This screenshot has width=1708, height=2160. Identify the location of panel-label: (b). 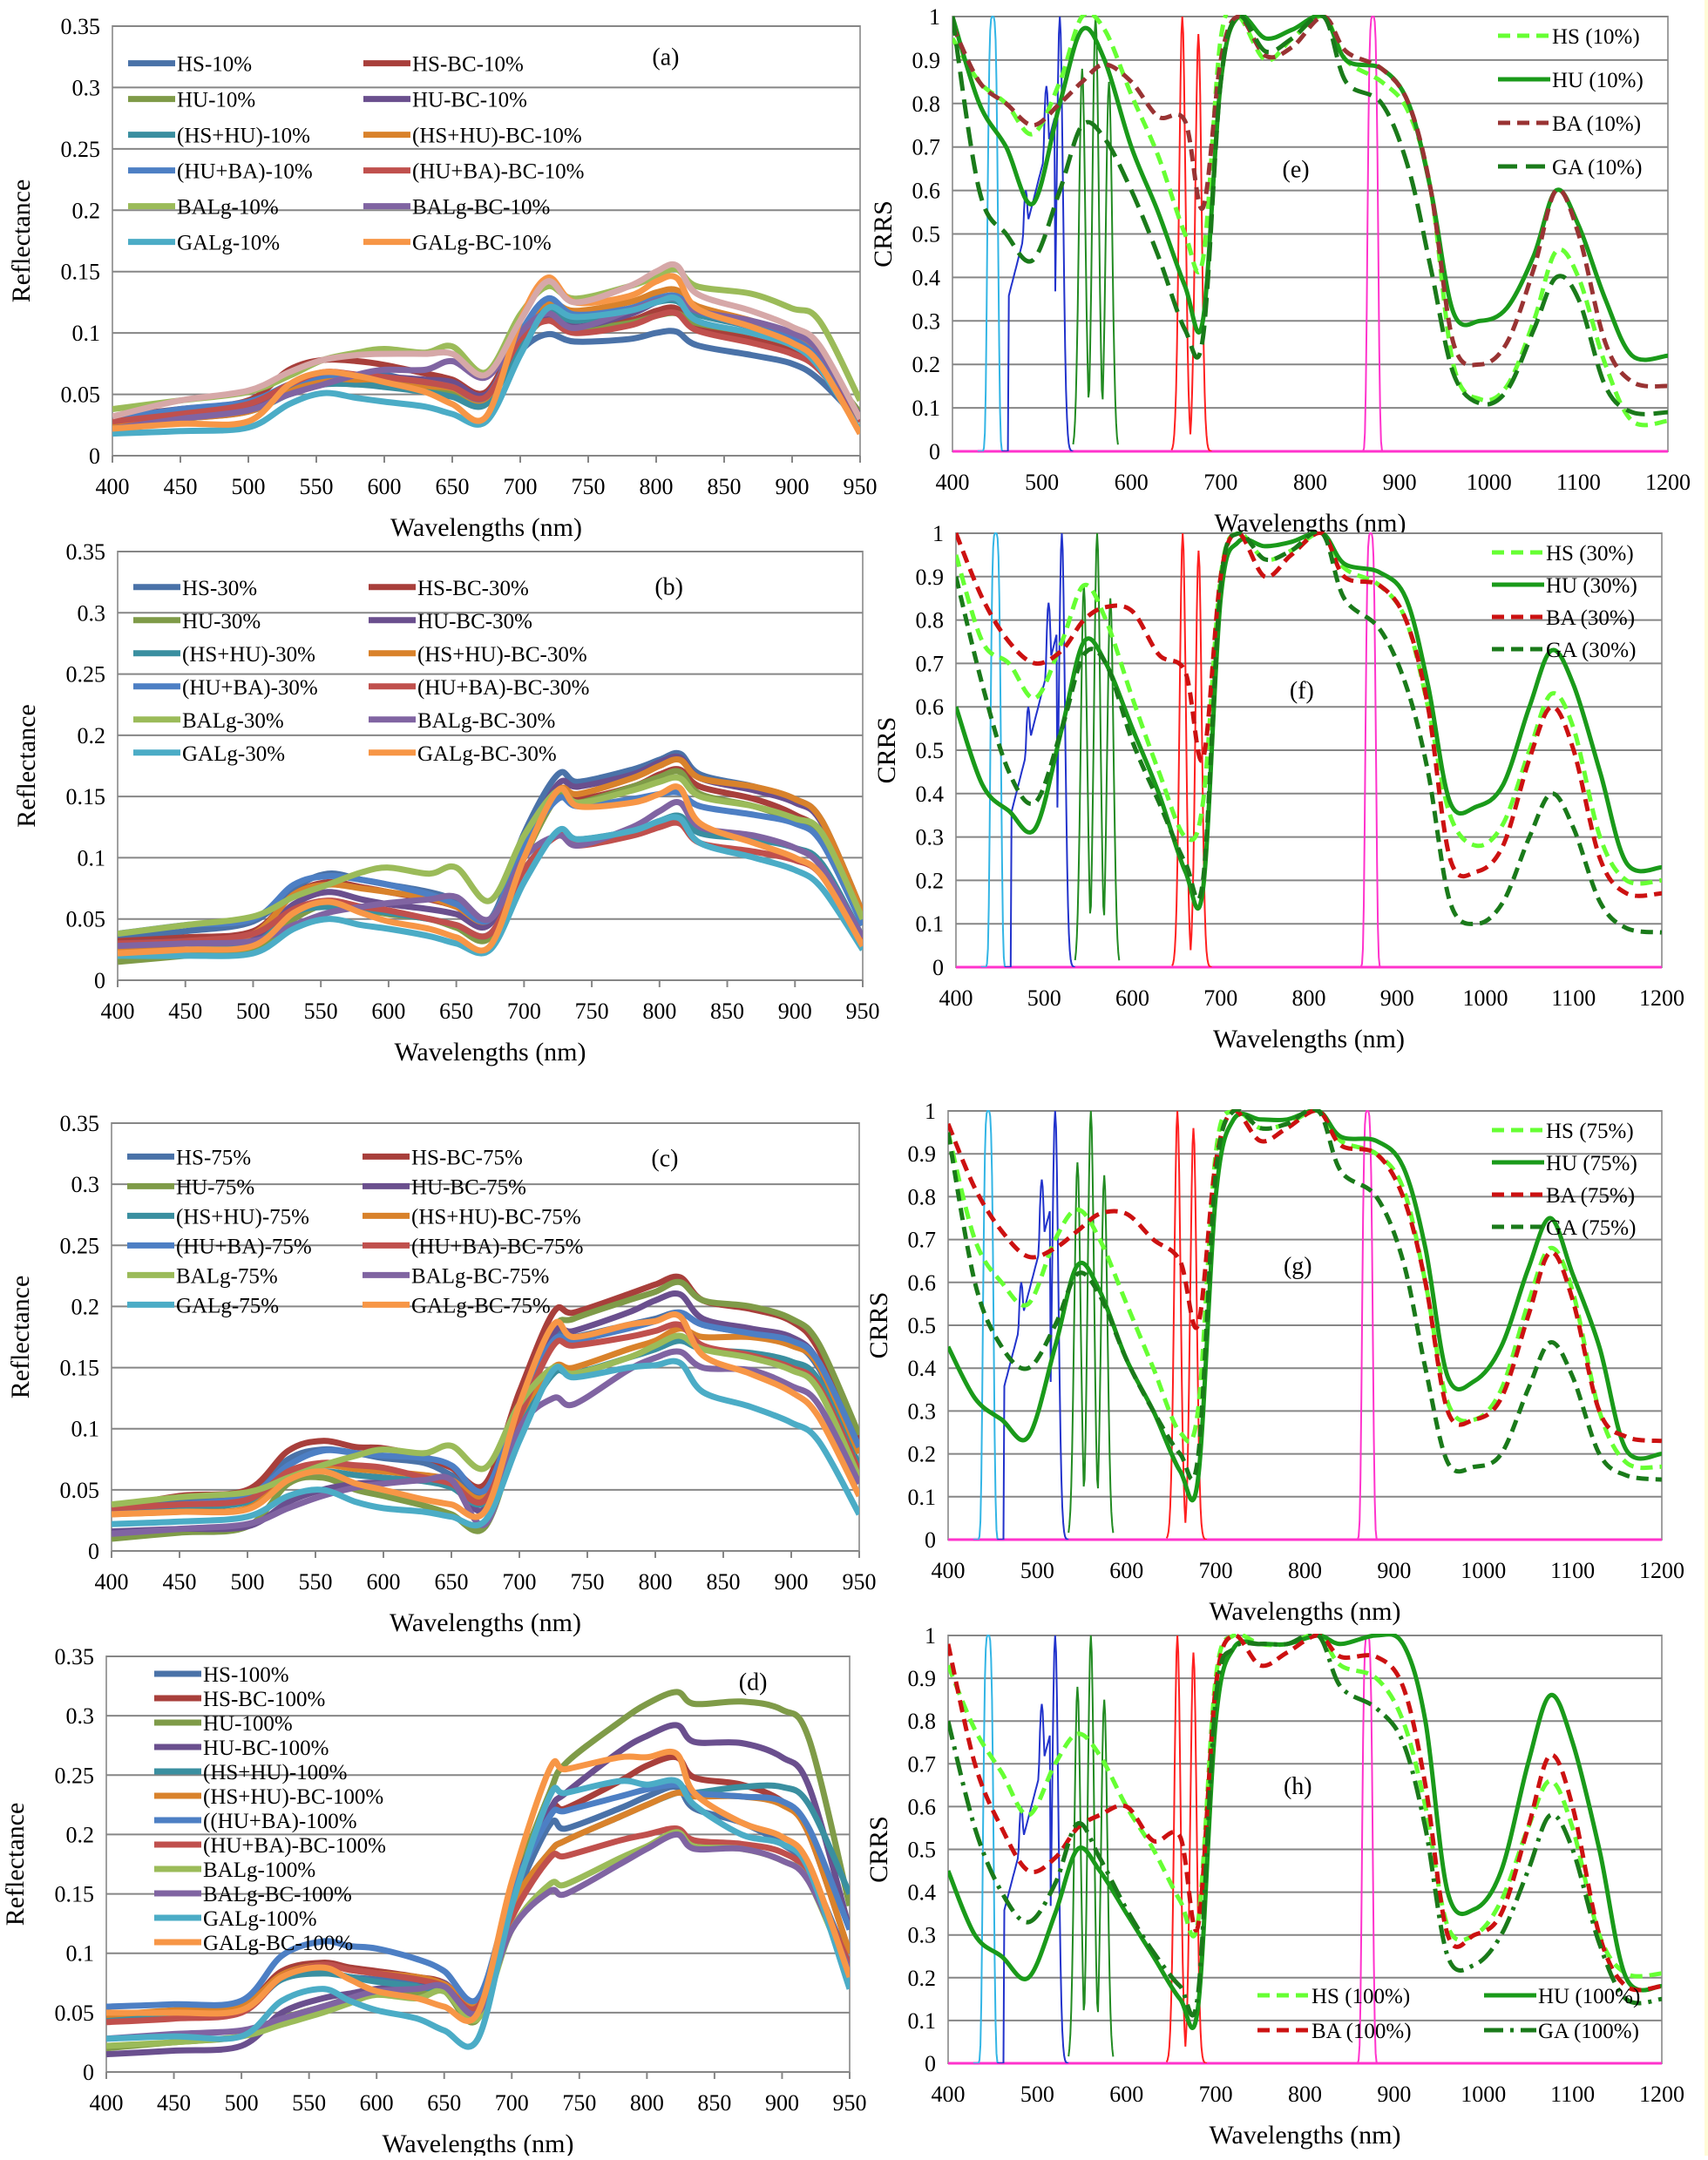
(668, 586).